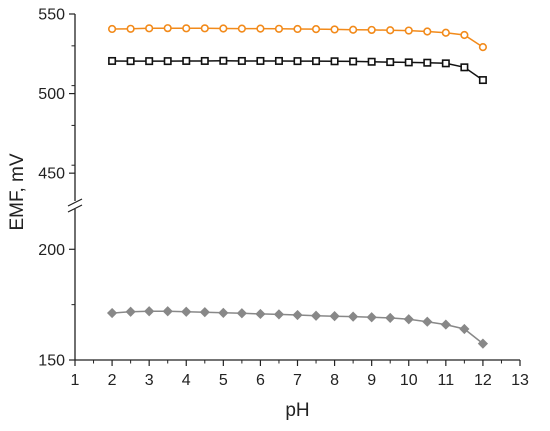 This screenshot has height=431, width=550. I want to click on x-tick-label: 11, so click(446, 380).